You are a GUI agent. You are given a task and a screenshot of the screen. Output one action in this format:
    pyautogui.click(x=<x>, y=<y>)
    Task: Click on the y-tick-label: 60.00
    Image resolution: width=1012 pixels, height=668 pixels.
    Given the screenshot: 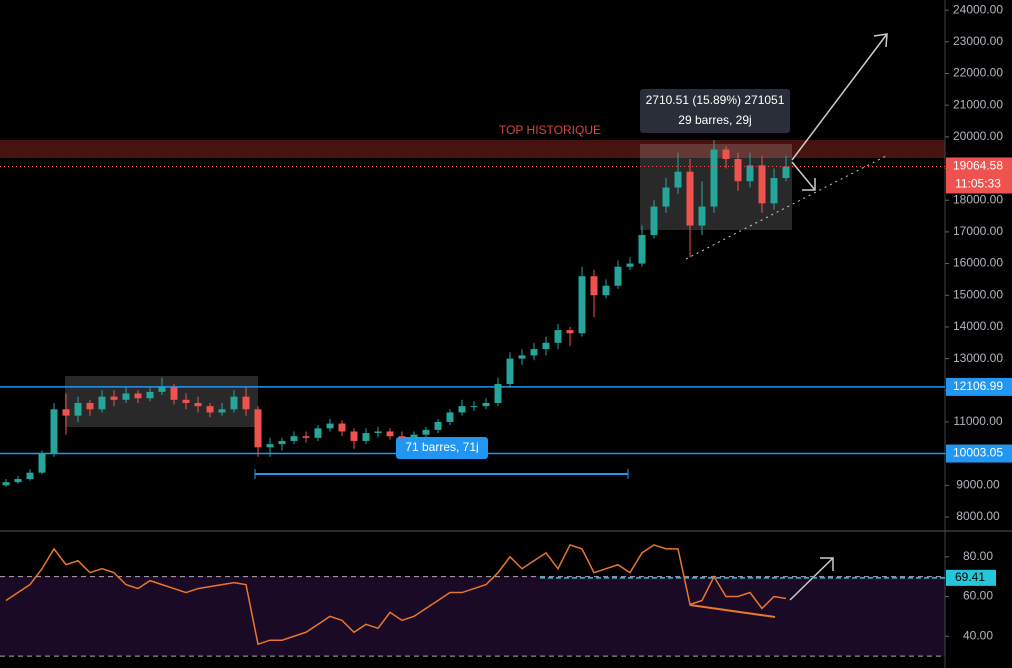 What is the action you would take?
    pyautogui.click(x=978, y=596)
    